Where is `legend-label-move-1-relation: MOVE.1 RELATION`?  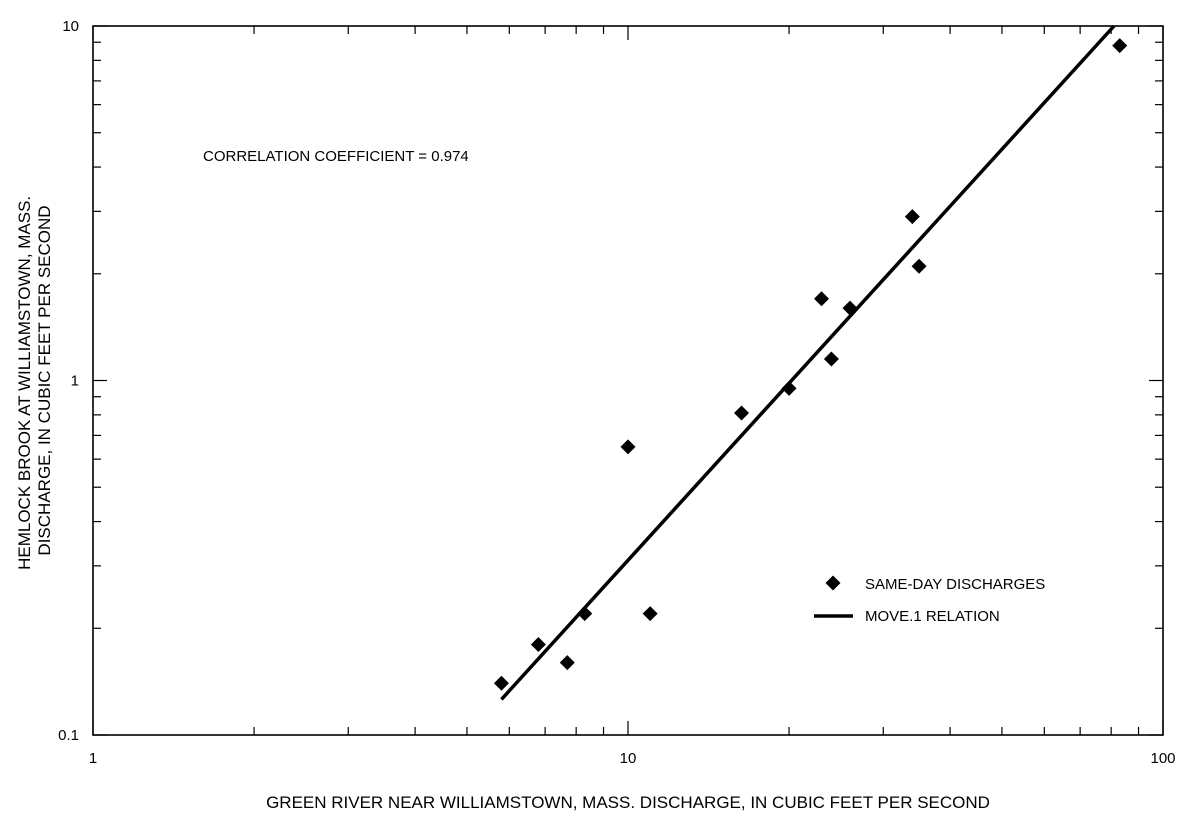 legend-label-move-1-relation: MOVE.1 RELATION is located at coordinates (932, 616).